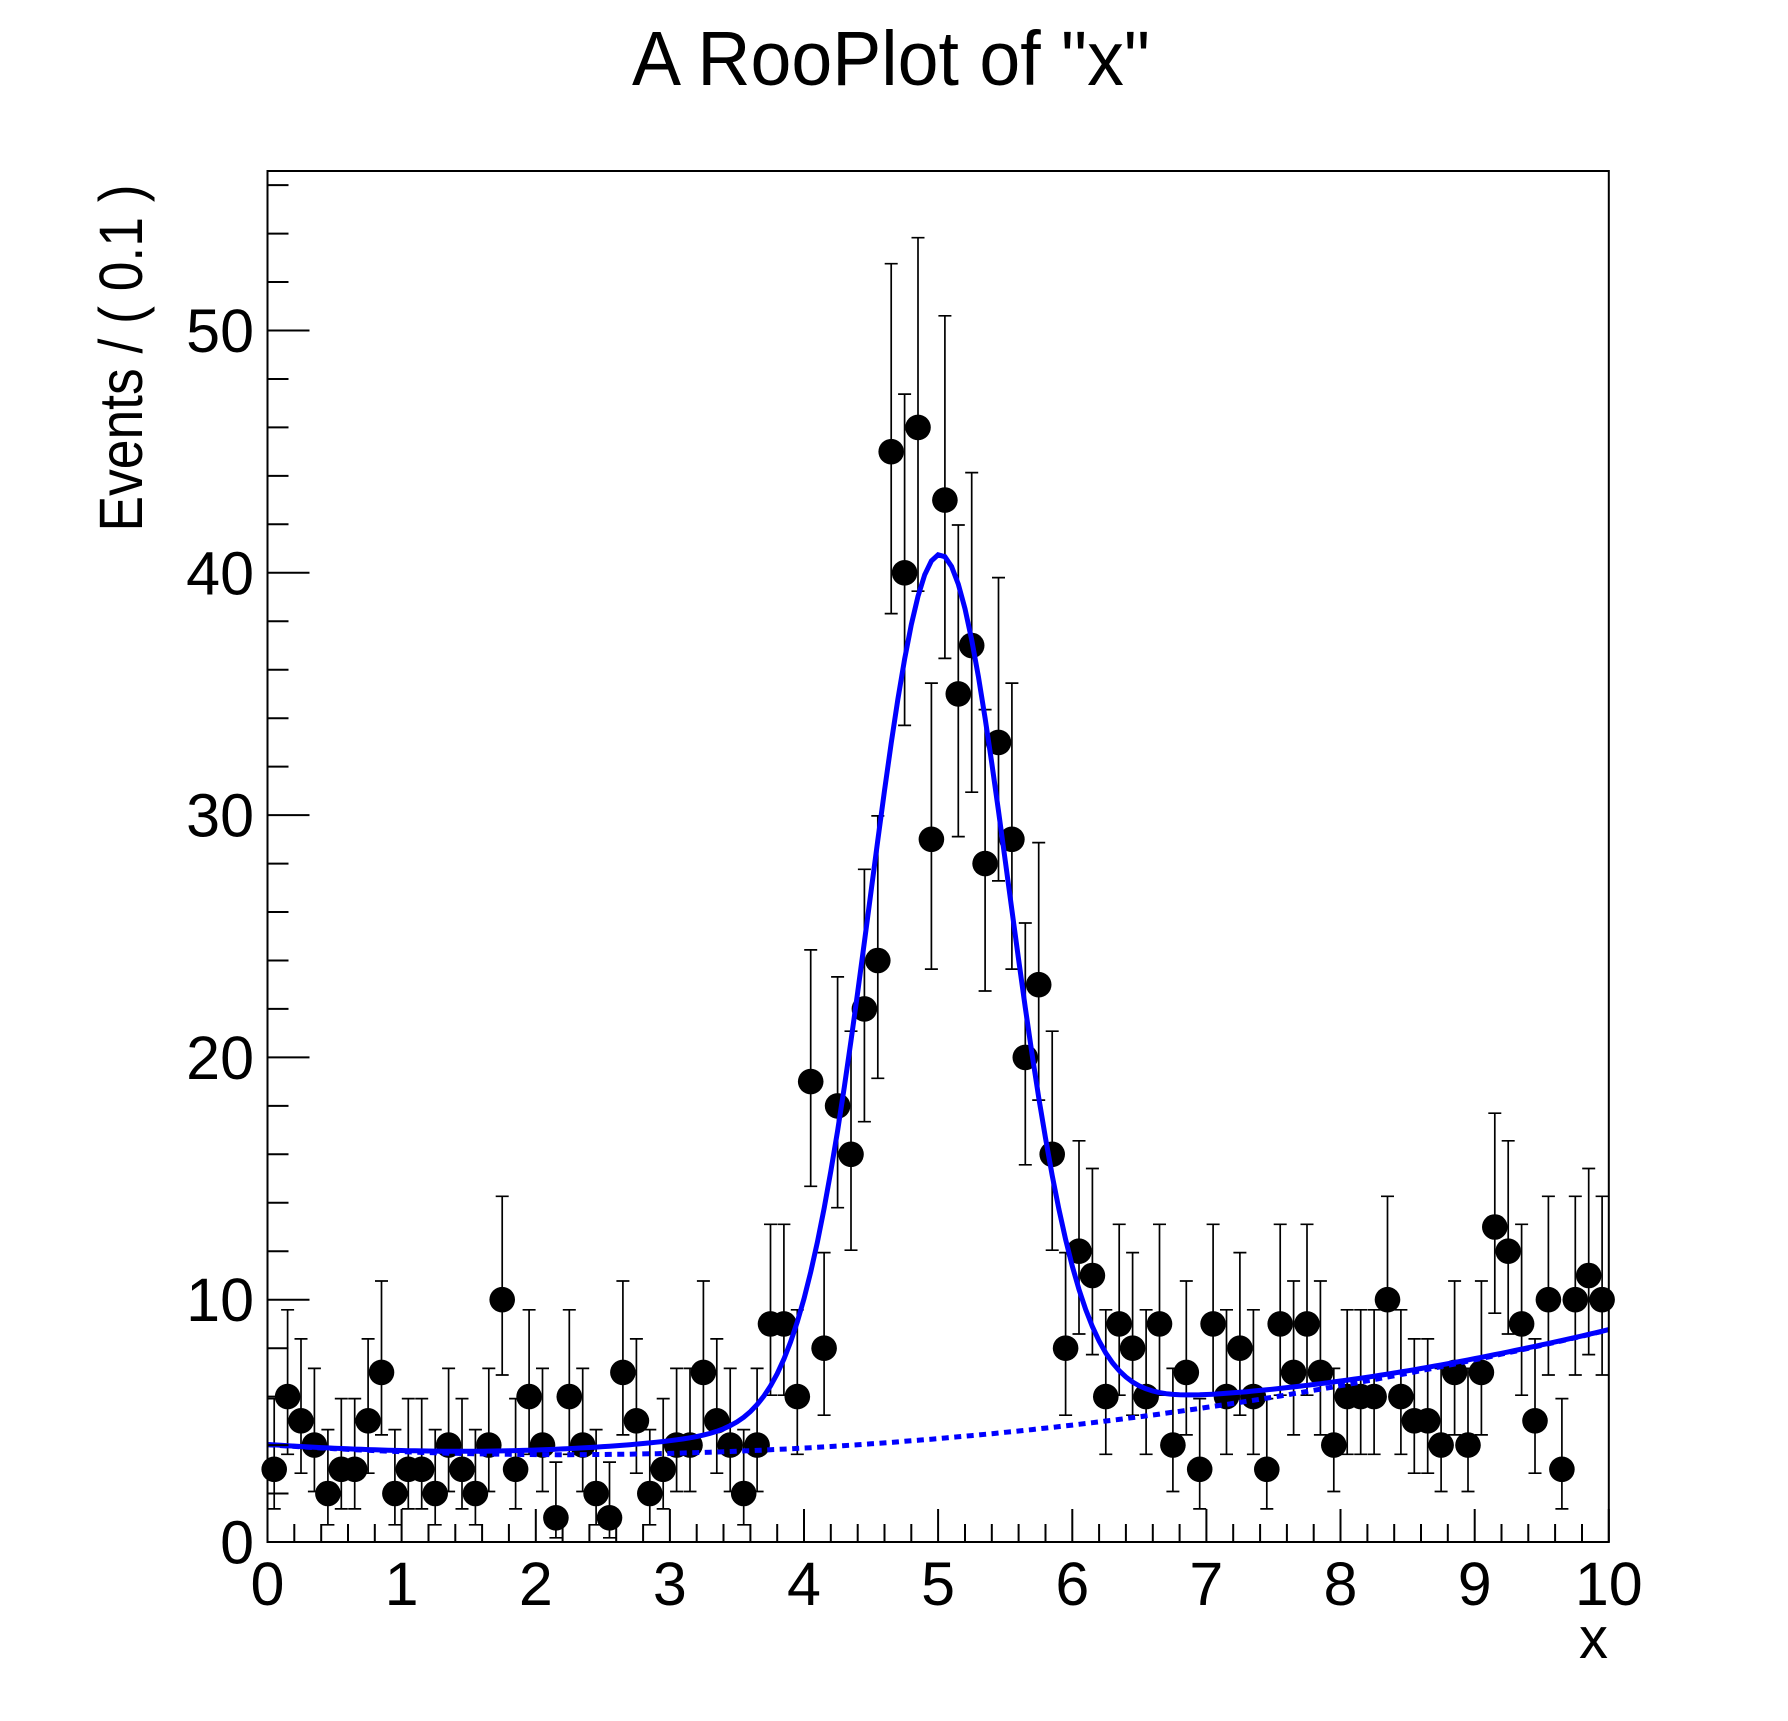 The image size is (1788, 1721). Describe the element at coordinates (1206, 1584) in the screenshot. I see `svg-text: 7` at that location.